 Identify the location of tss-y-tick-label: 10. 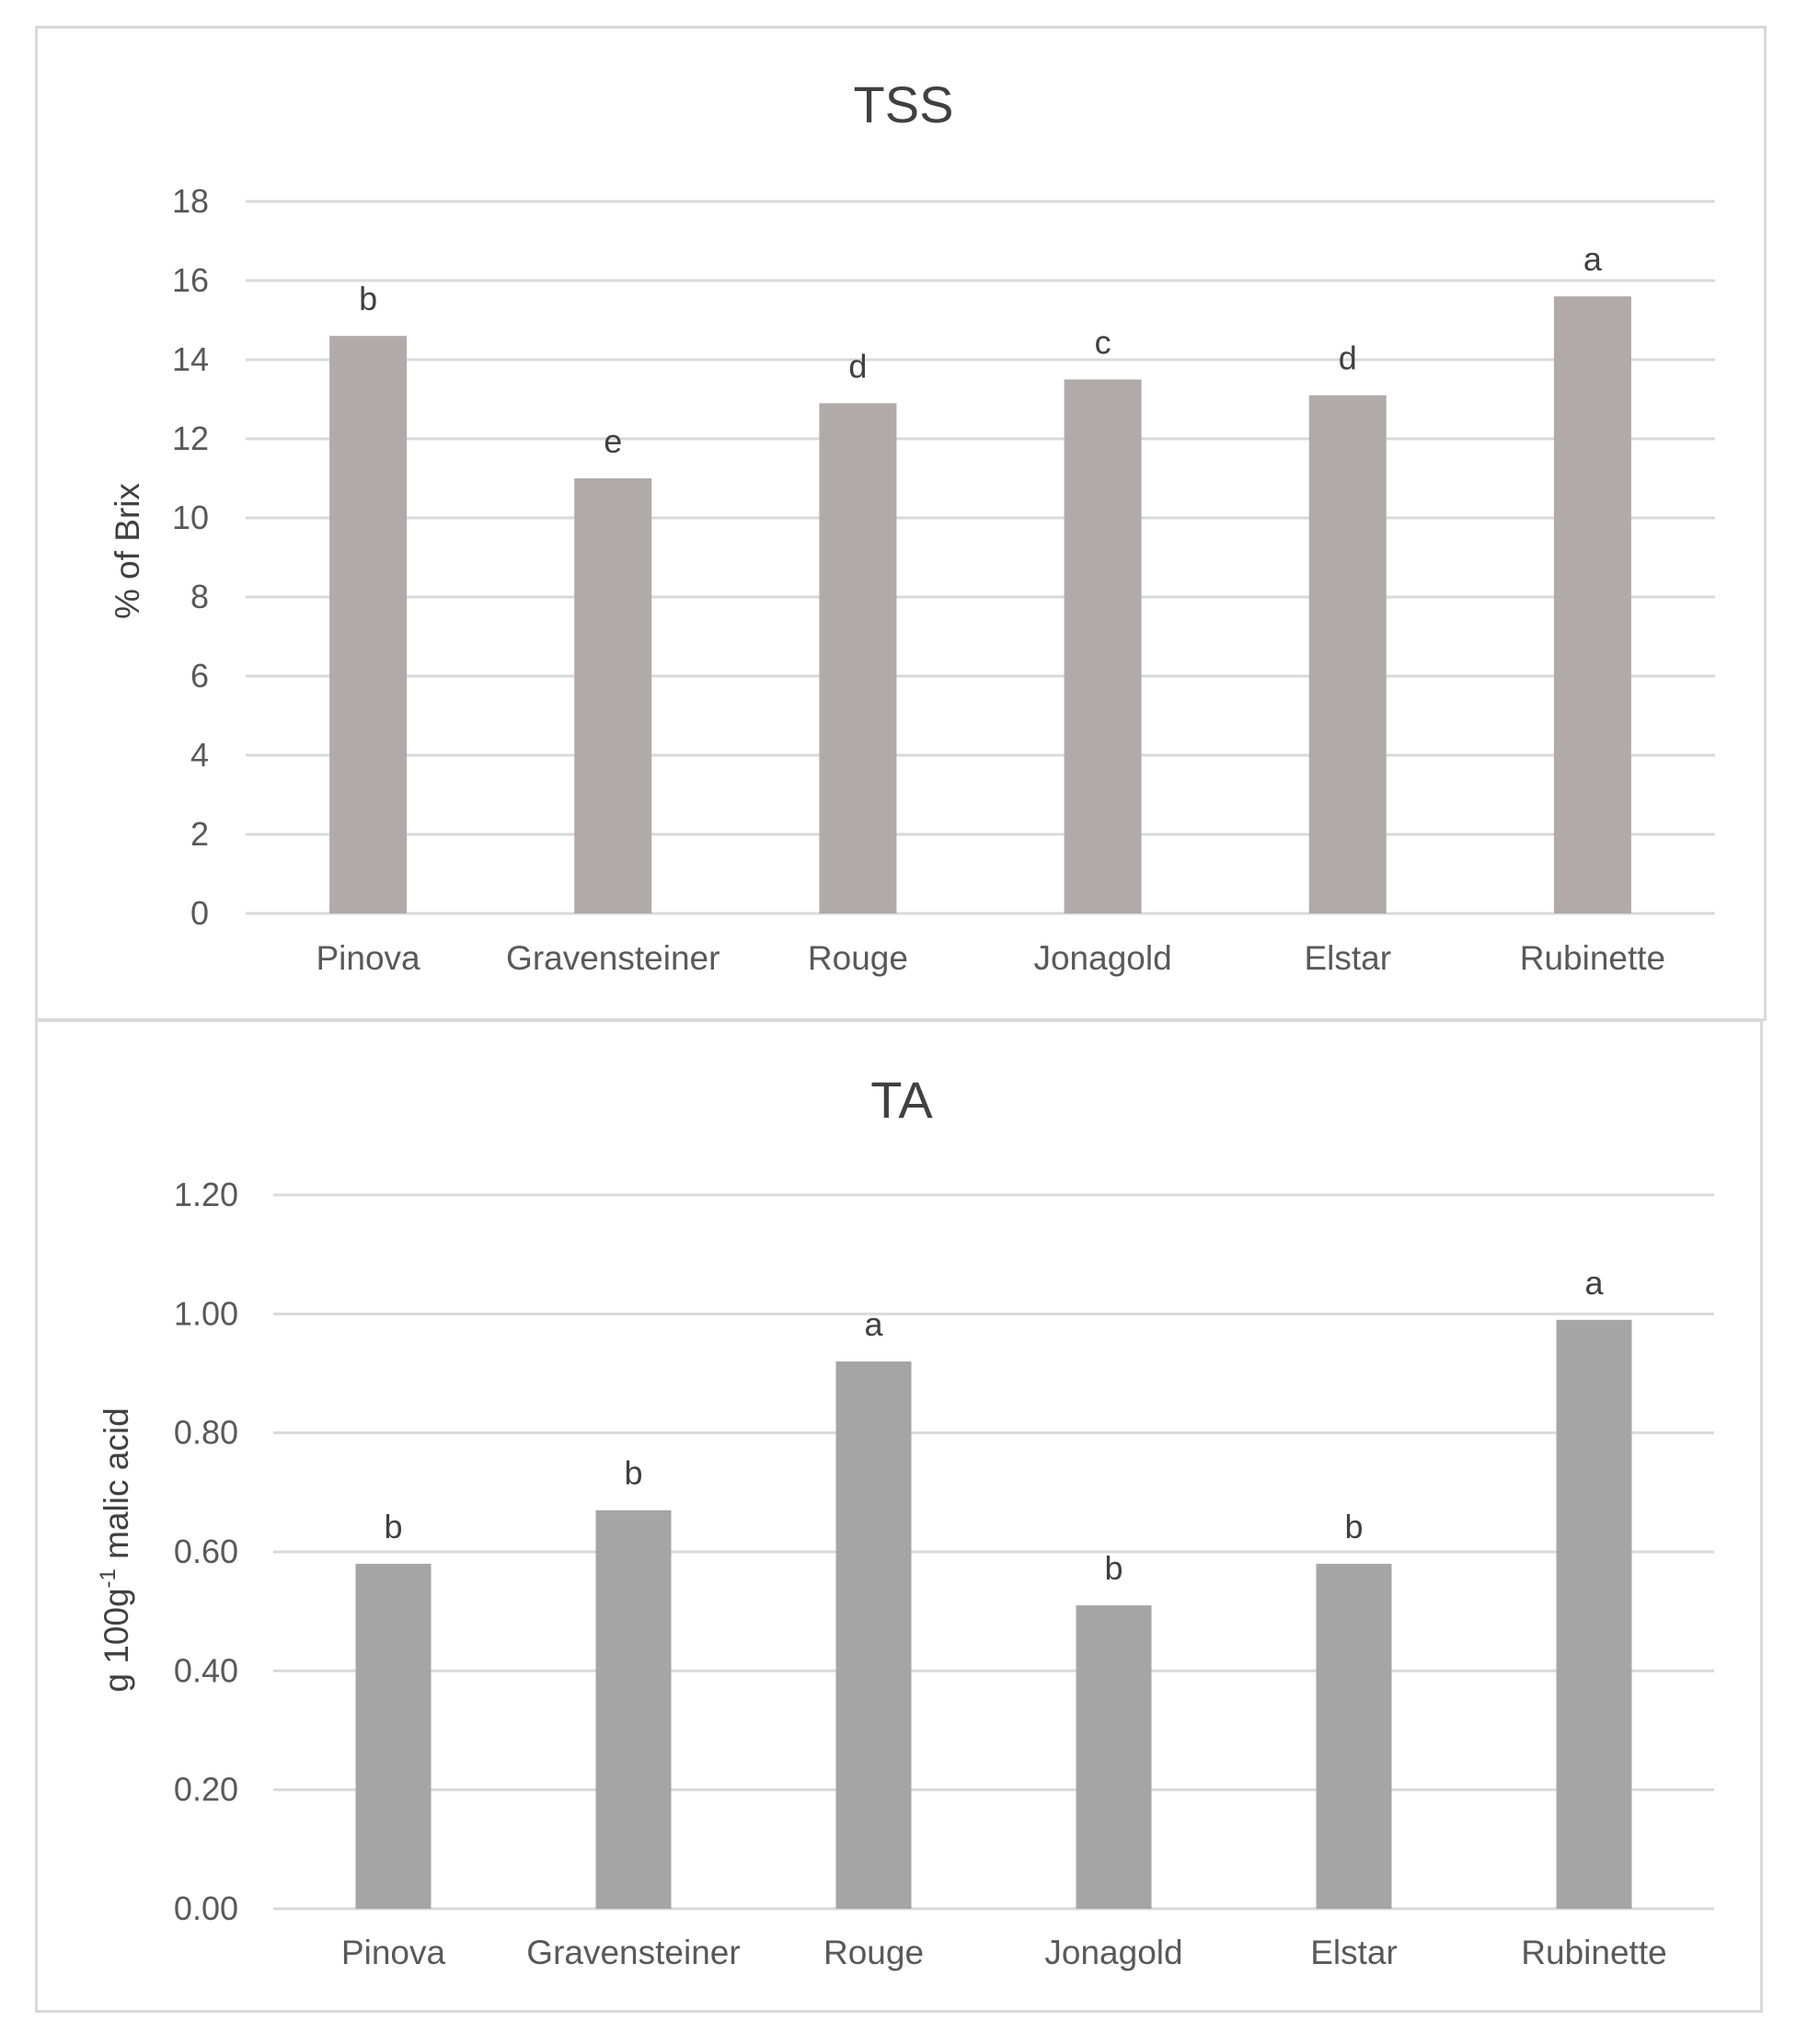
(190, 517).